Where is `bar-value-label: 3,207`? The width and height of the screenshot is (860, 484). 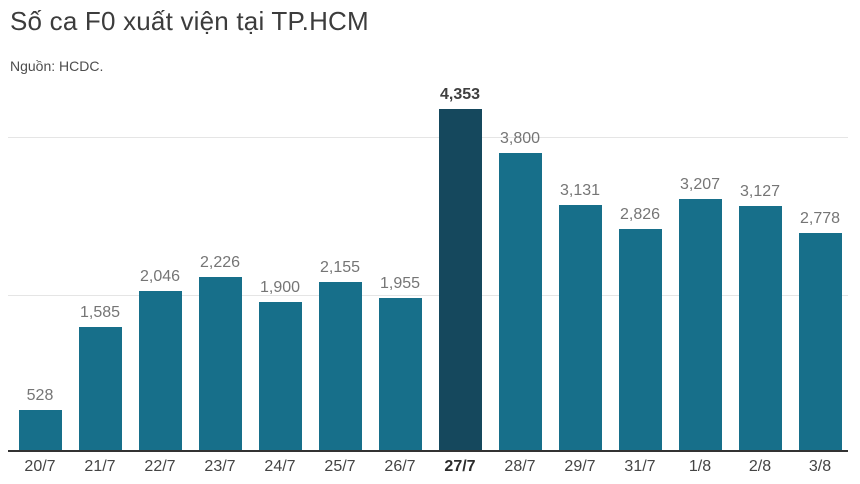 bar-value-label: 3,207 is located at coordinates (700, 185).